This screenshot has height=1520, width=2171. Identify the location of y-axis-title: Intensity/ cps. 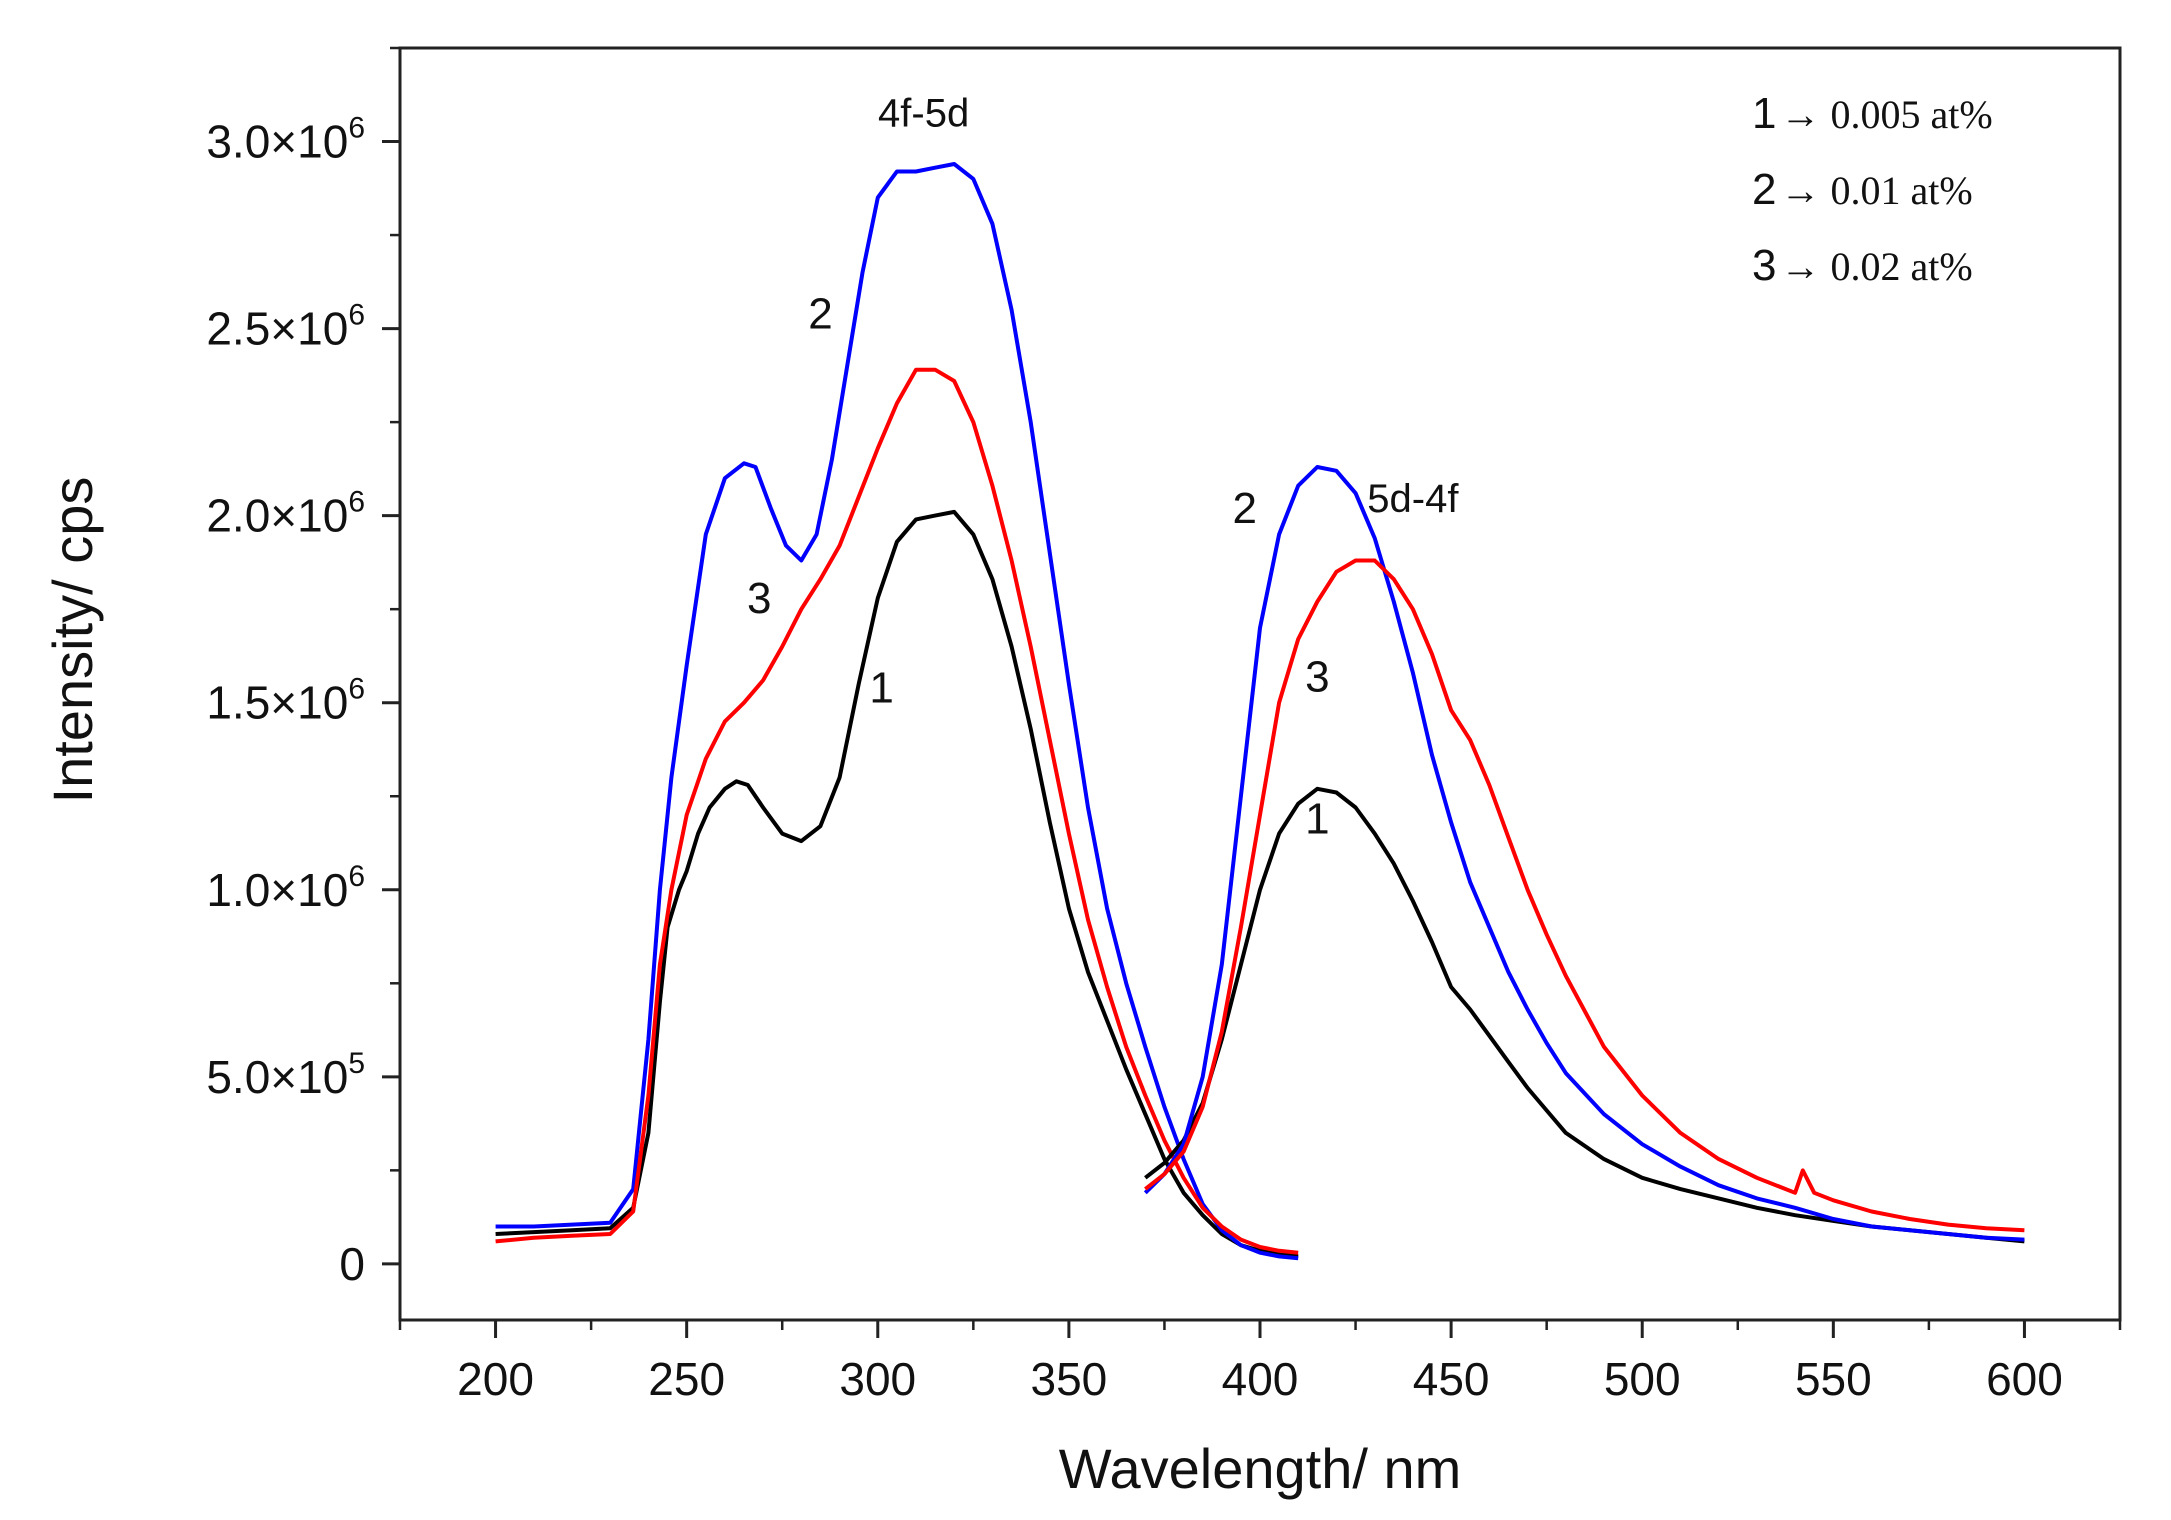
(72, 640).